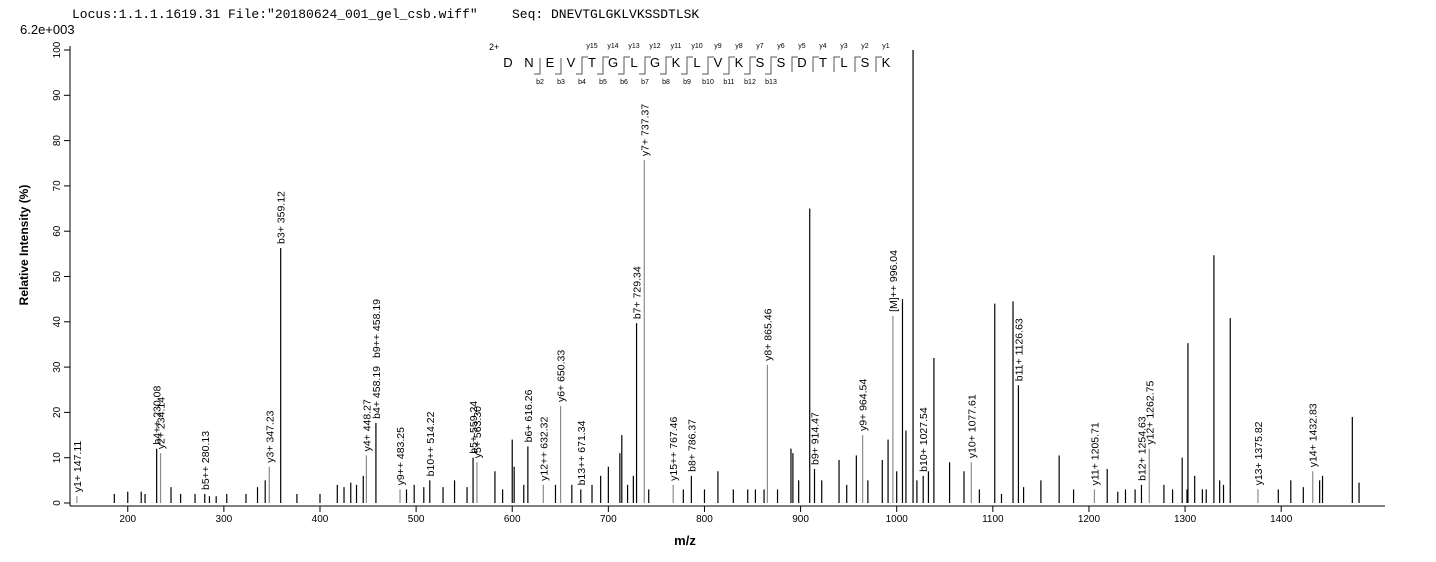 The image size is (1436, 562). Describe the element at coordinates (1185, 519) in the screenshot. I see `x-tick-label: 1300` at that location.